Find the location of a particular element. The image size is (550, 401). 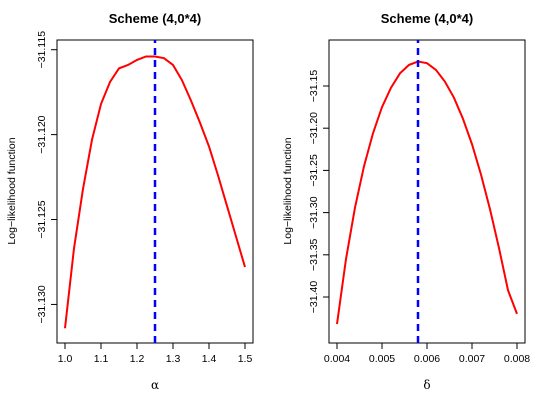

x-ticks: 1.0 1.1 1.2 1.3 1.4 1.5 is located at coordinates (155, 354).